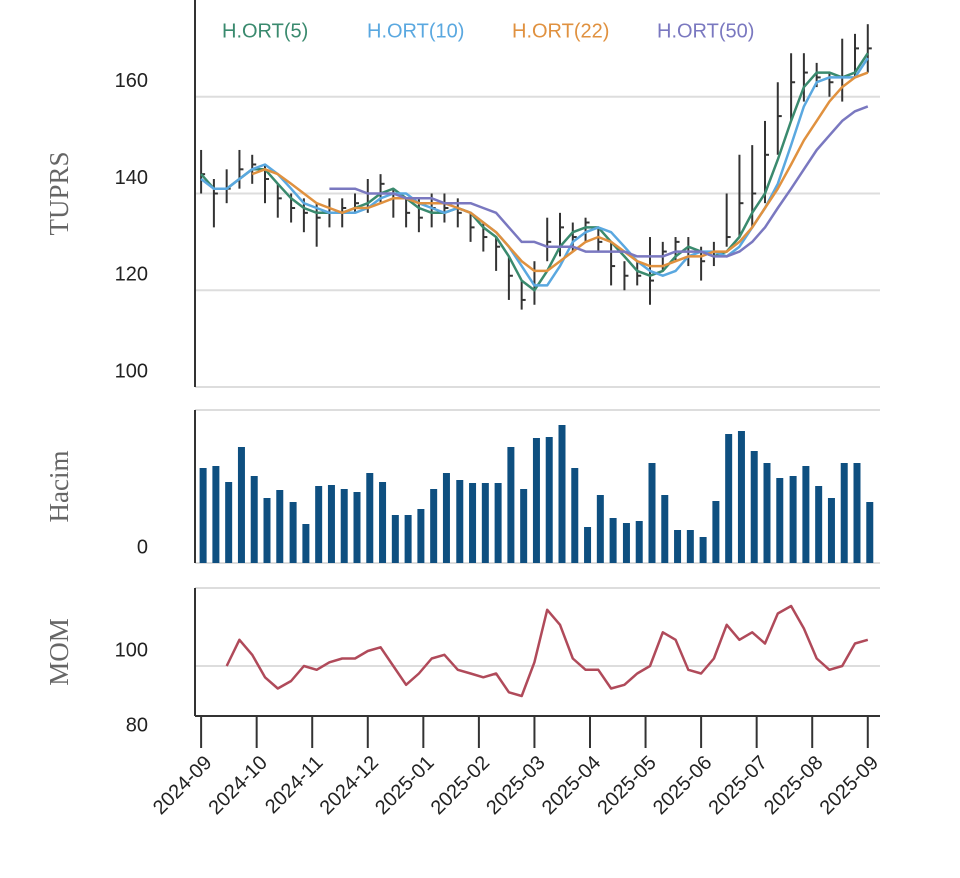 This screenshot has width=960, height=878. What do you see at coordinates (404, 785) in the screenshot?
I see `x-tick-label: 2025-01` at bounding box center [404, 785].